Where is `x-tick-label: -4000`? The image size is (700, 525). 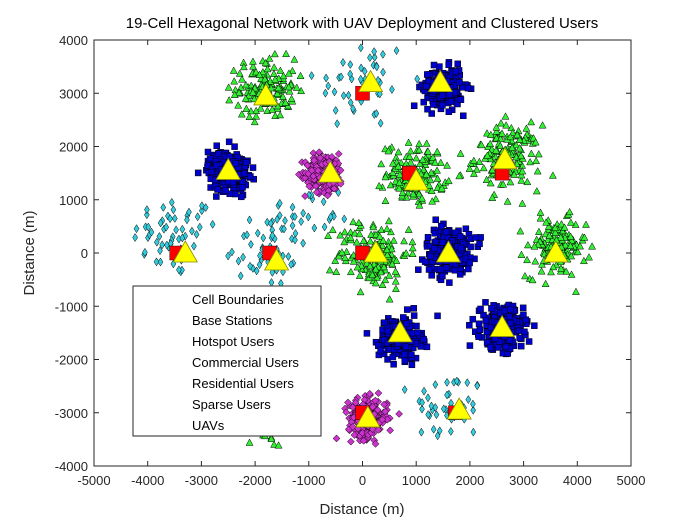
x-tick-label: -4000 is located at coordinates (147, 480).